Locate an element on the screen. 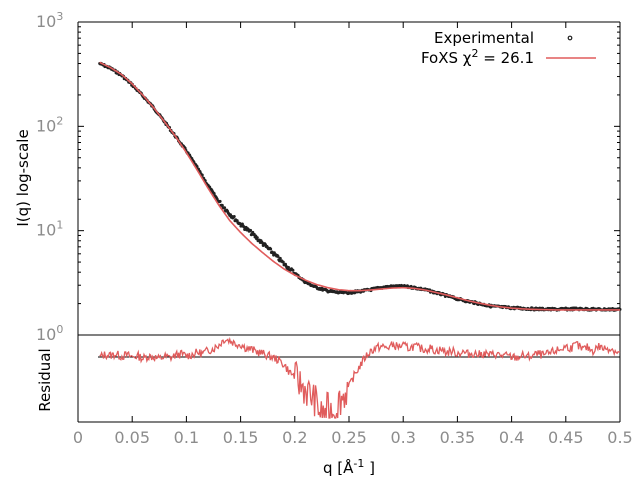 The width and height of the screenshot is (640, 480). y-tick-label: 10¹ is located at coordinates (49, 229).